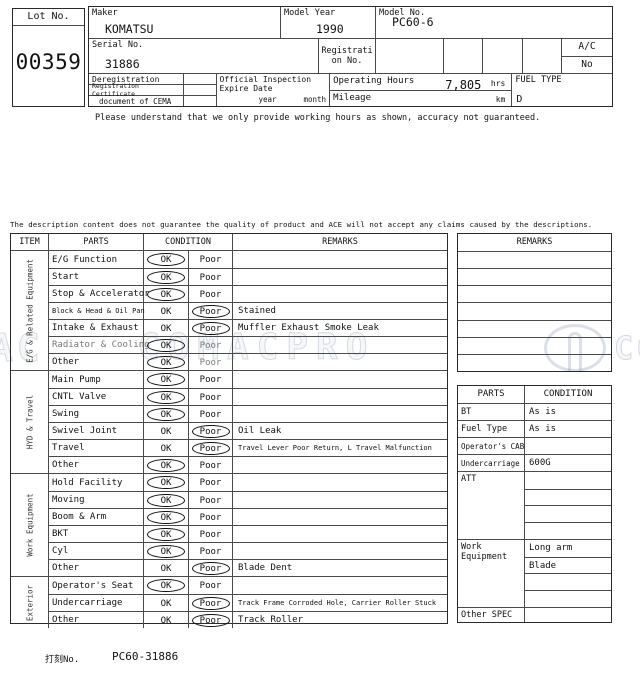 The width and height of the screenshot is (640, 680). Describe the element at coordinates (315, 99) in the screenshot. I see `month-label: month` at that location.